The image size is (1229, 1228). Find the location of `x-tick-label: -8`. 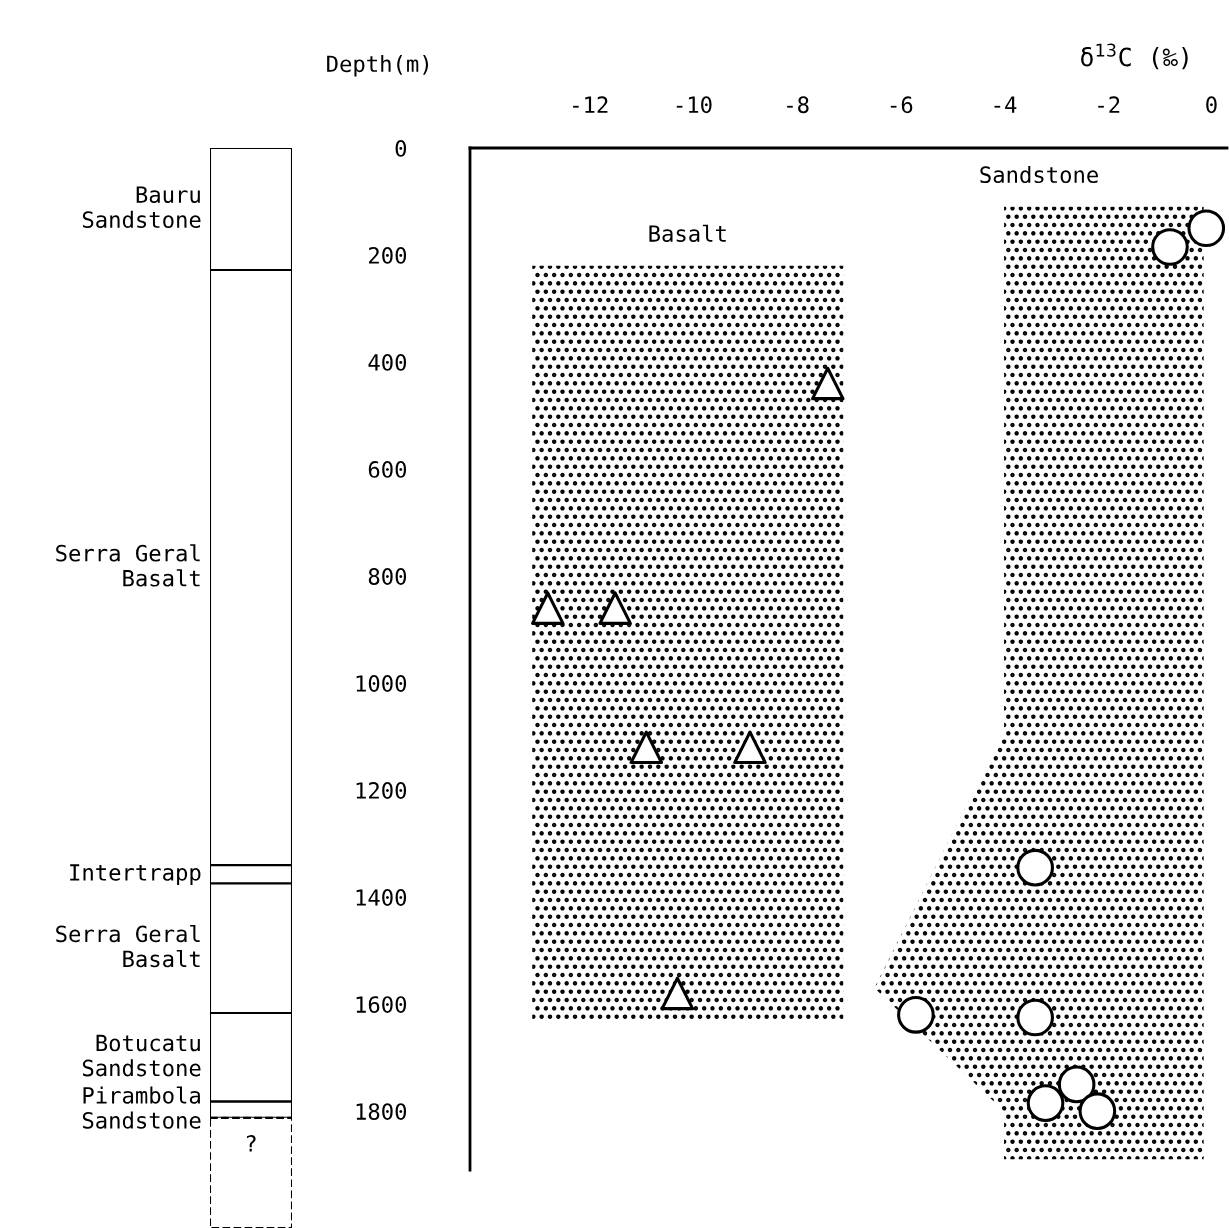

x-tick-label: -8 is located at coordinates (798, 105).